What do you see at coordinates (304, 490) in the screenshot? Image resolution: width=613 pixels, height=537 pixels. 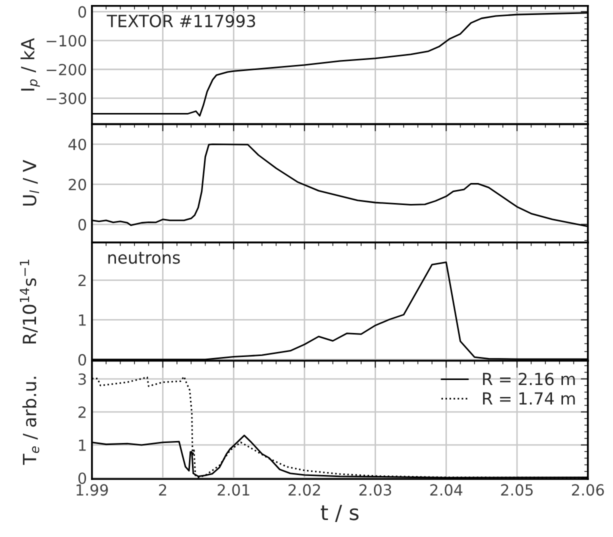 I see `x-tick-label: 2.02` at bounding box center [304, 490].